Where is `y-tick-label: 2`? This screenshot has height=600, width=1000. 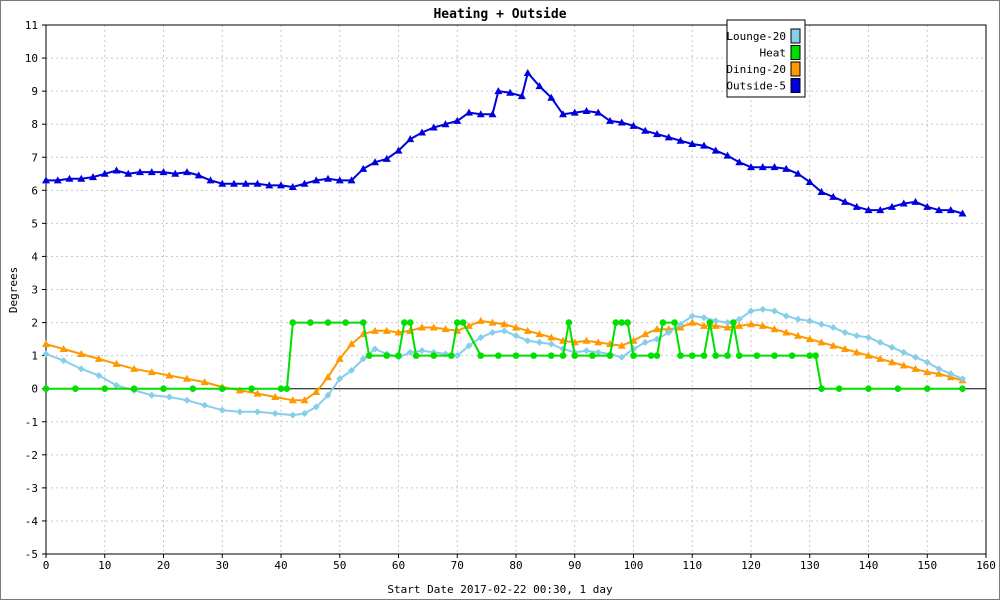 y-tick-label: 2 is located at coordinates (34, 323).